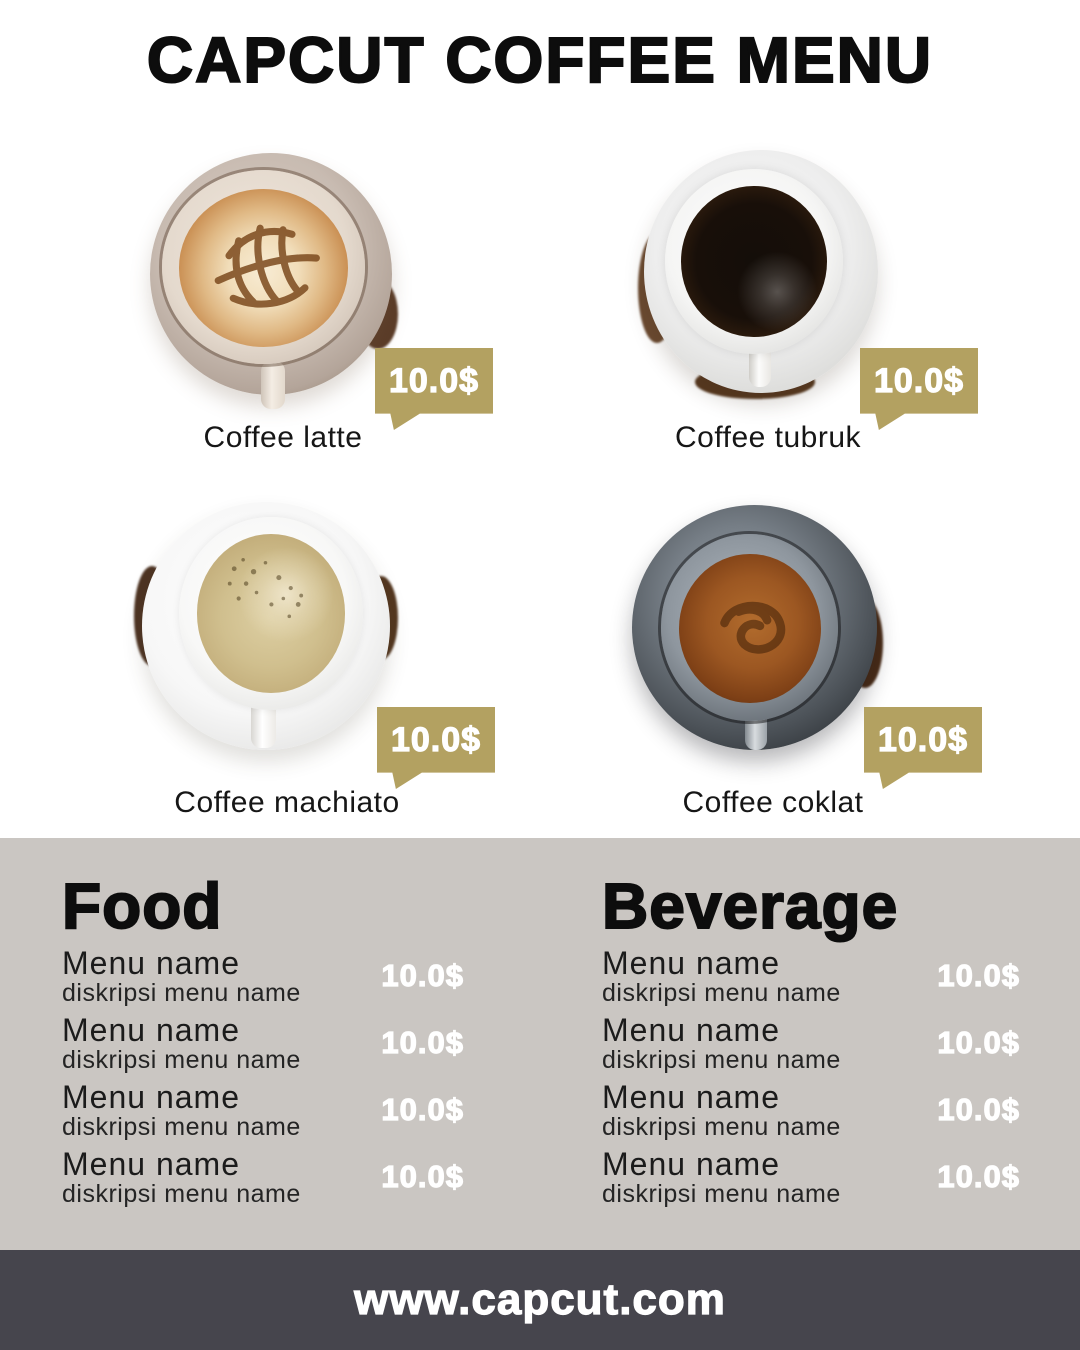  What do you see at coordinates (750, 906) in the screenshot?
I see `beverage-heading: Beverage` at bounding box center [750, 906].